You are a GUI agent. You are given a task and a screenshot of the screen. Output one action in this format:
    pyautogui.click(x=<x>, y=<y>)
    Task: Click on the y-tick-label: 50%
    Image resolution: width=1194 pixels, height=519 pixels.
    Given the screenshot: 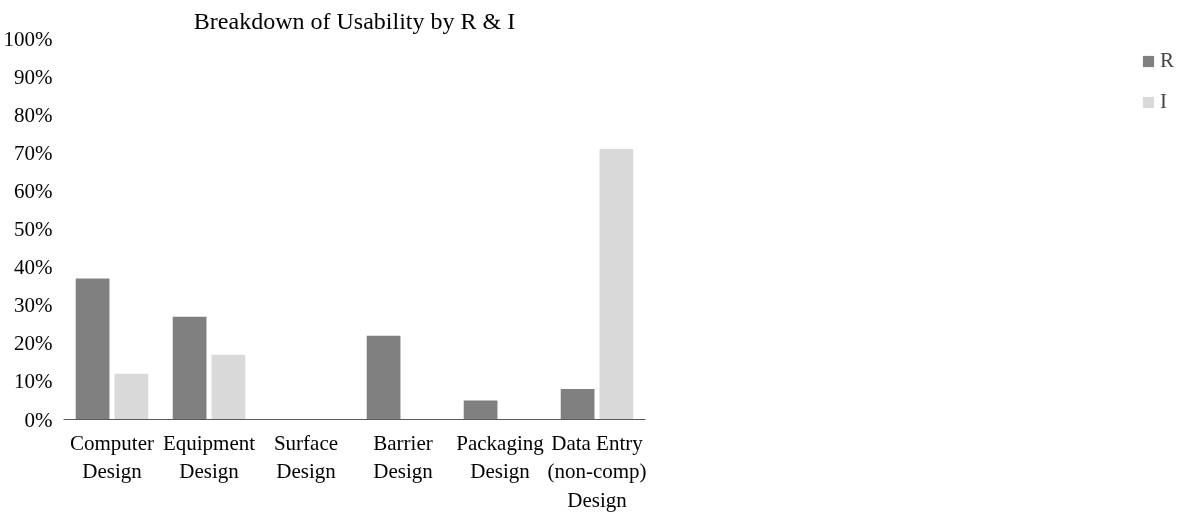 What is the action you would take?
    pyautogui.click(x=33, y=229)
    